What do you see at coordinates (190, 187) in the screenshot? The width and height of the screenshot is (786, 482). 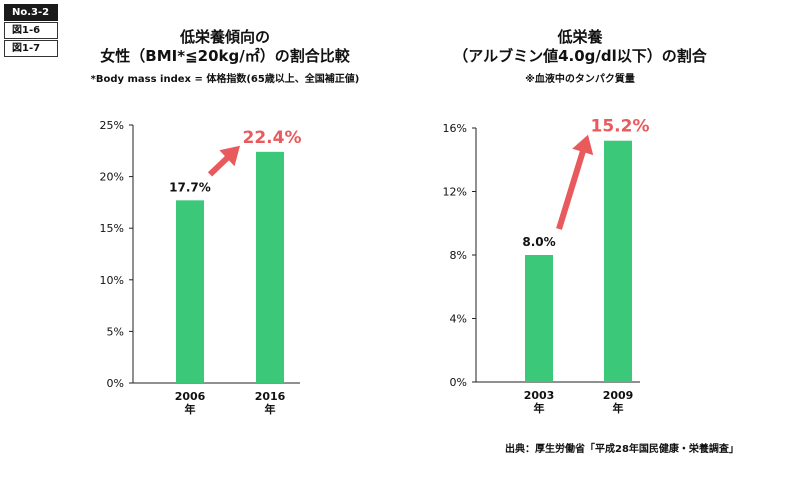 I see `chart1-value-label: 17.7%` at bounding box center [190, 187].